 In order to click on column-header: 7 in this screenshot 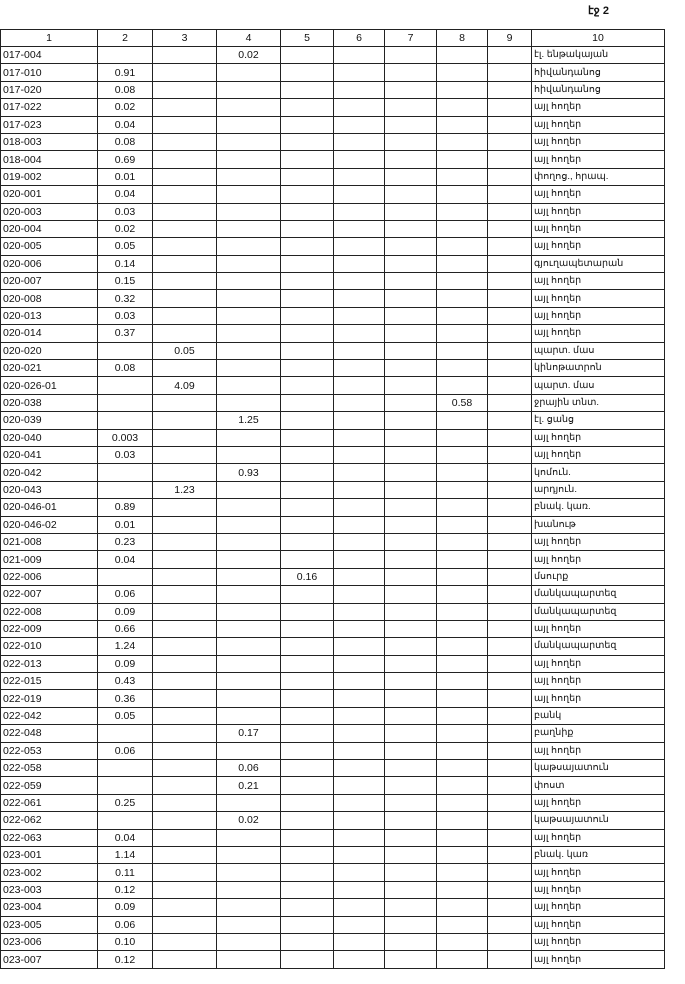, I will do `click(410, 38)`.